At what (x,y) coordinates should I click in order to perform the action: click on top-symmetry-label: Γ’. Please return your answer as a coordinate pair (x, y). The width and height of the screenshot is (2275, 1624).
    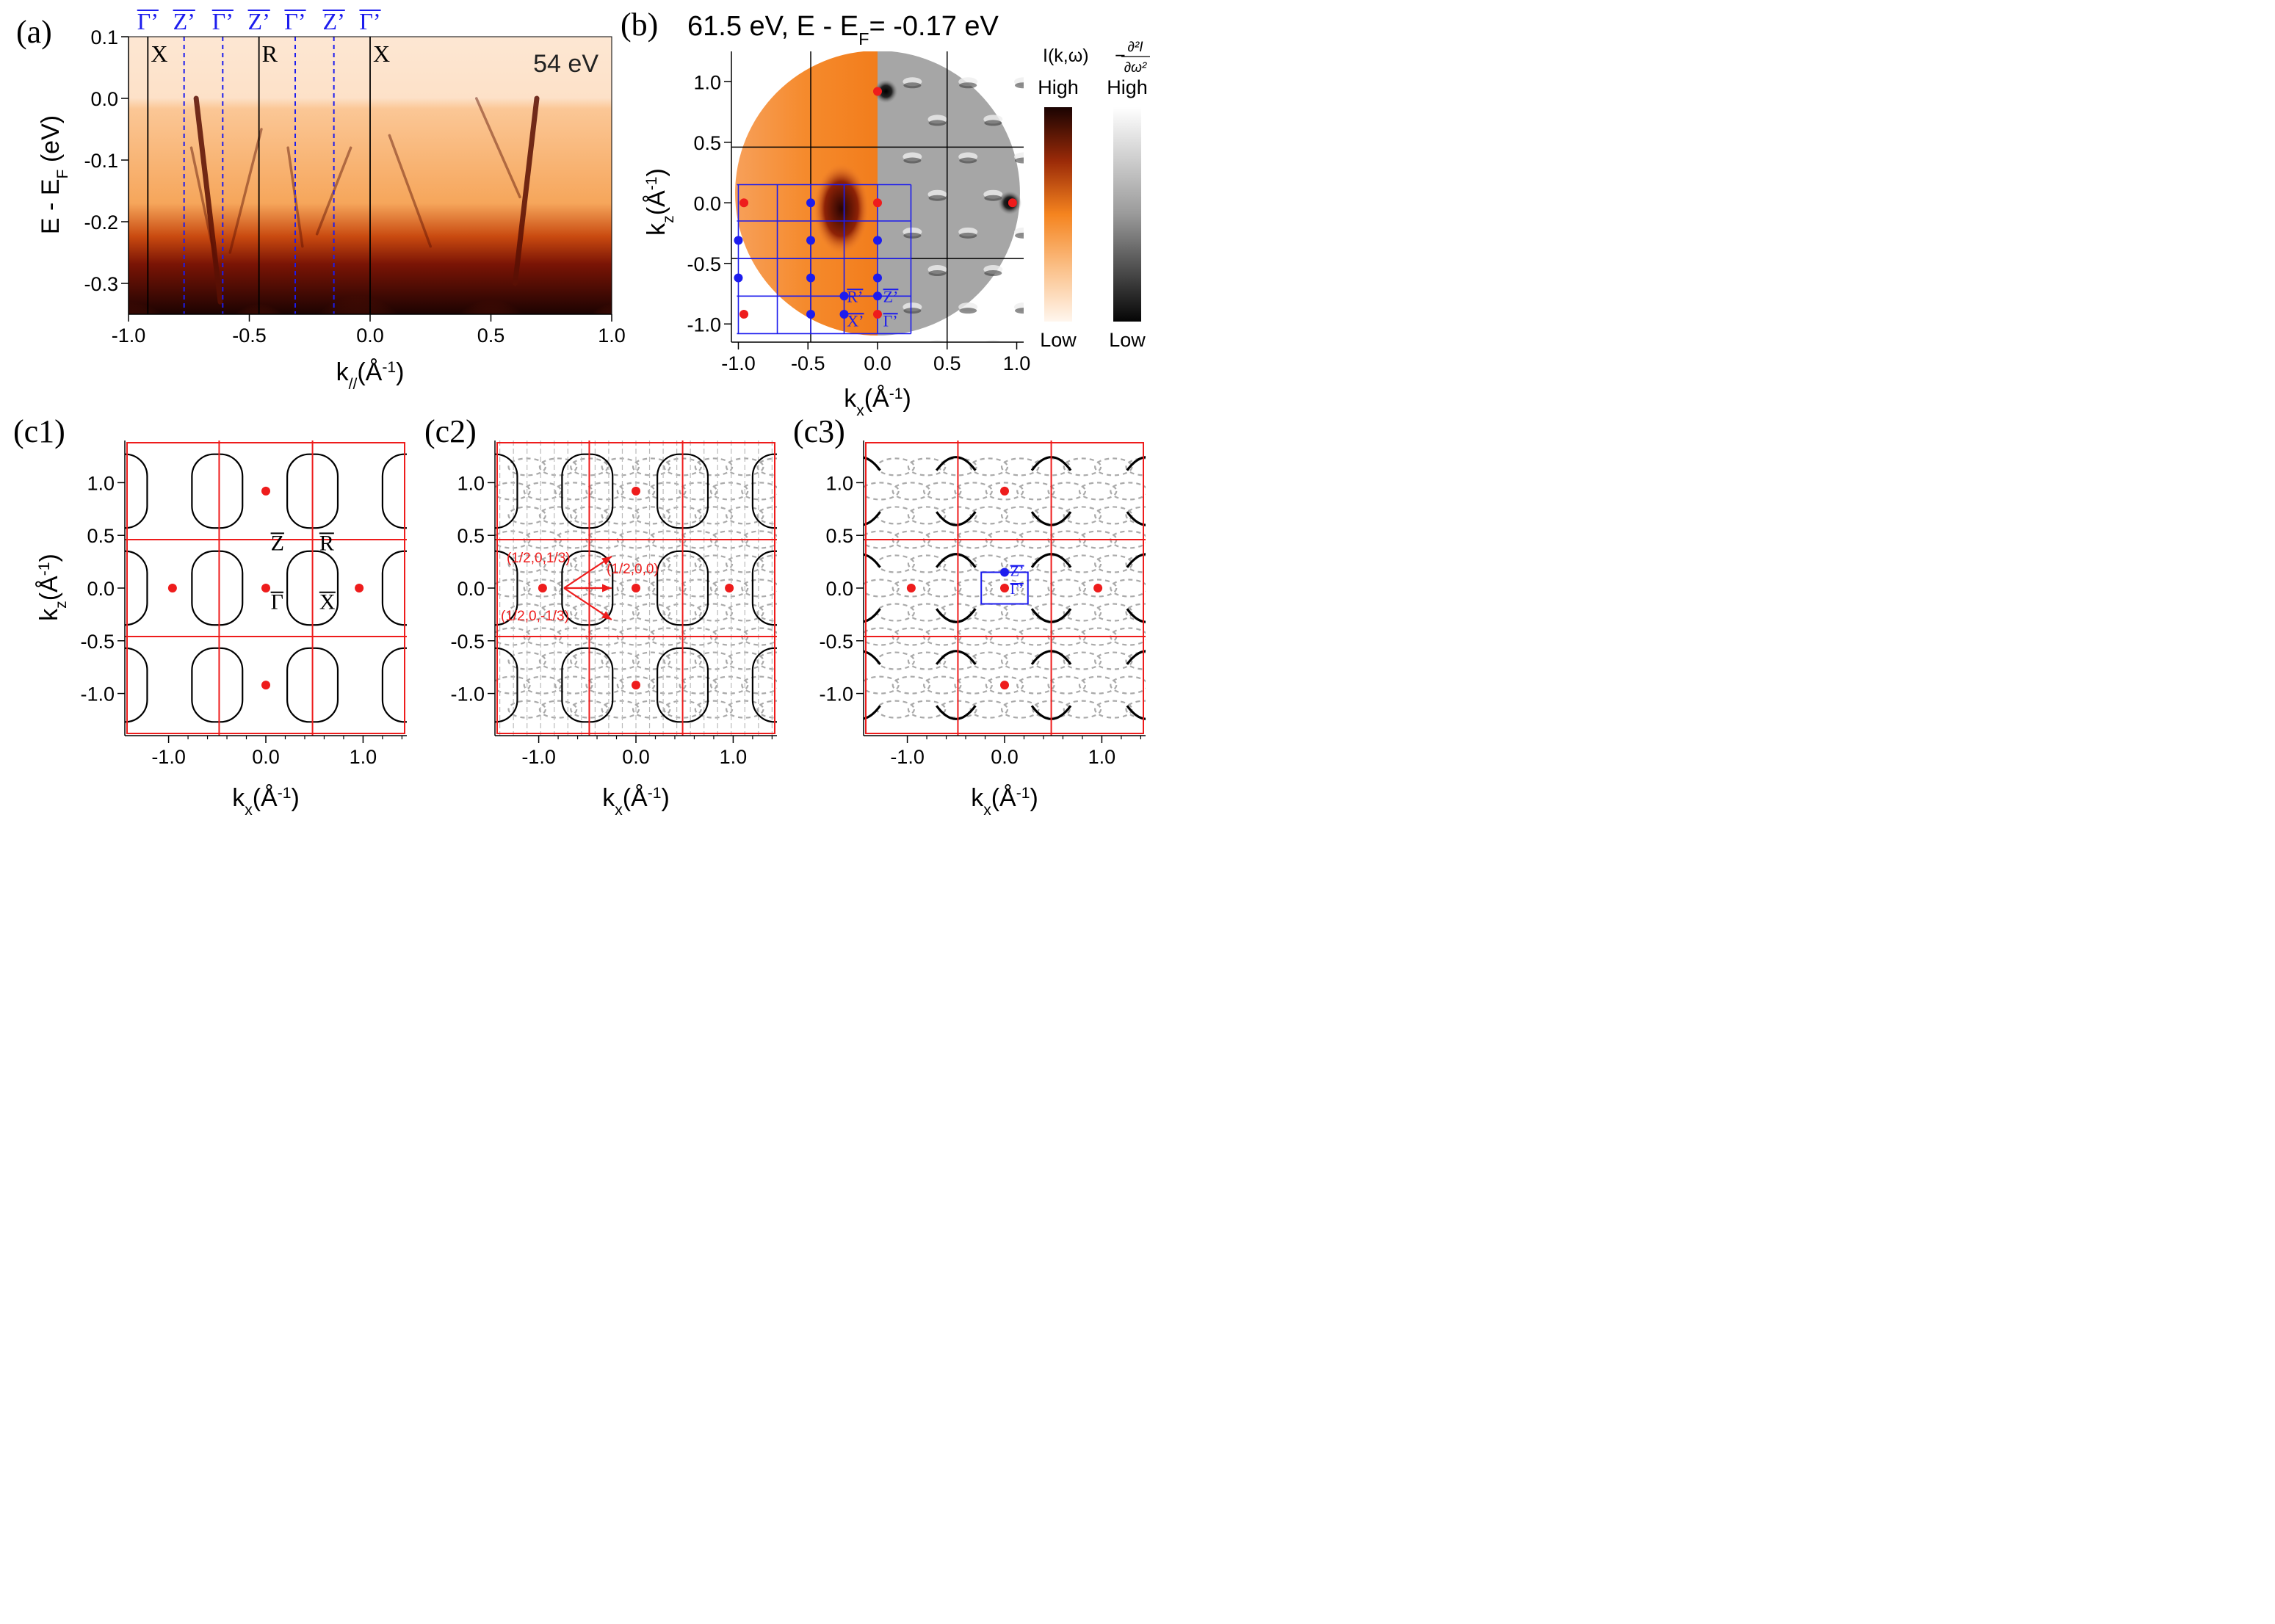
    Looking at the image, I should click on (369, 21).